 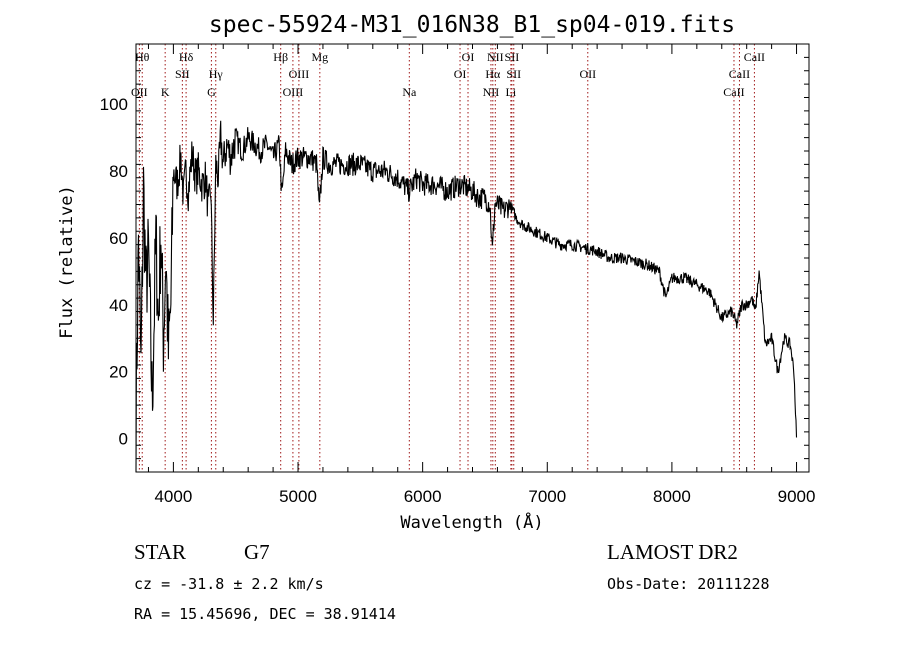 I want to click on line-label-21: CaII, so click(x=754, y=57).